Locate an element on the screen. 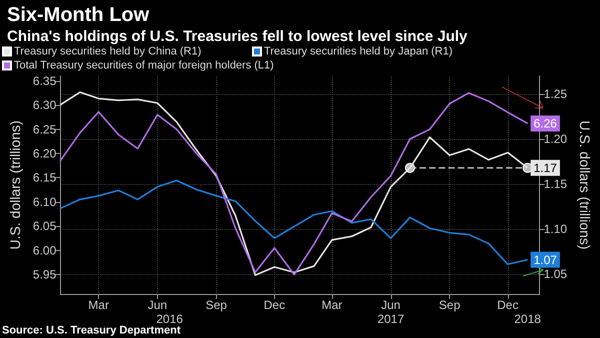 The height and width of the screenshot is (338, 600). y2-tick-label: 1.25 is located at coordinates (556, 94).